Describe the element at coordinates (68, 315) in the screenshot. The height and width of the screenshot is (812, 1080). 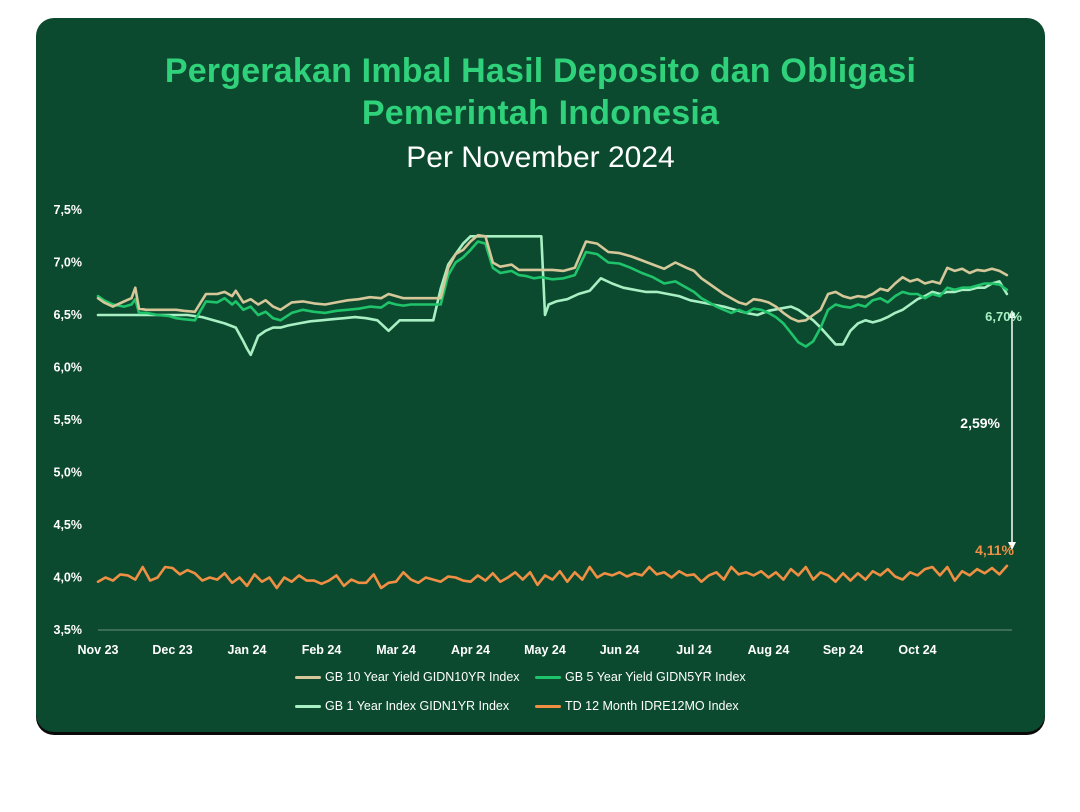
I see `y-tick-label: 6,5%` at that location.